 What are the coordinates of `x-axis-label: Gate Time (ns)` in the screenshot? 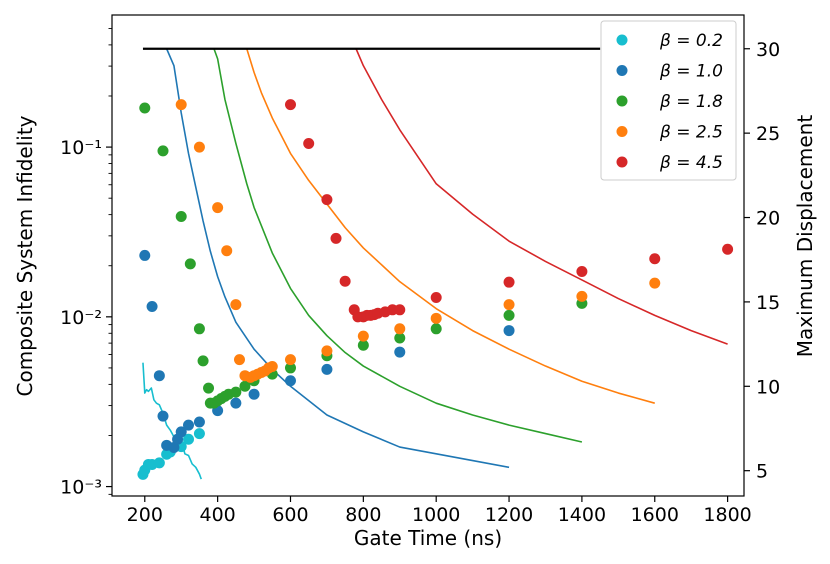 It's located at (428, 538).